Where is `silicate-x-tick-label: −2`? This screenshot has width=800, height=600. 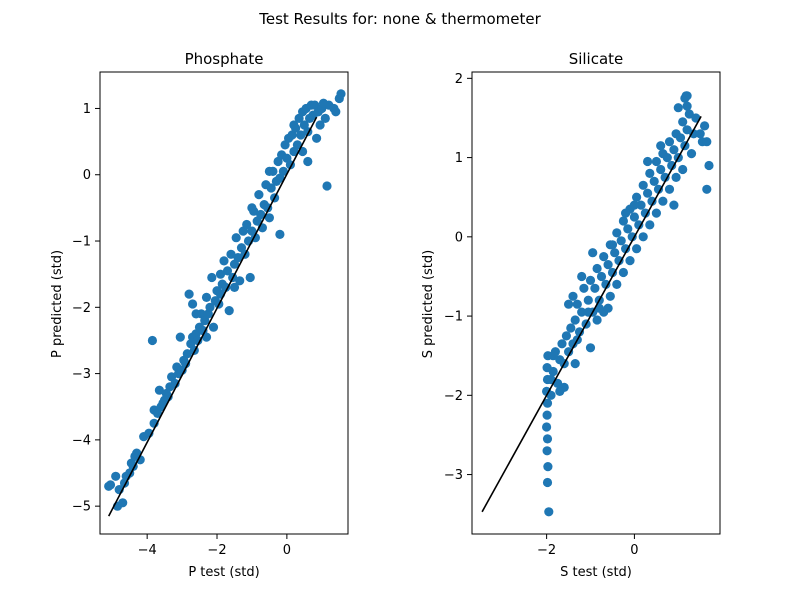
silicate-x-tick-label: −2 is located at coordinates (546, 550).